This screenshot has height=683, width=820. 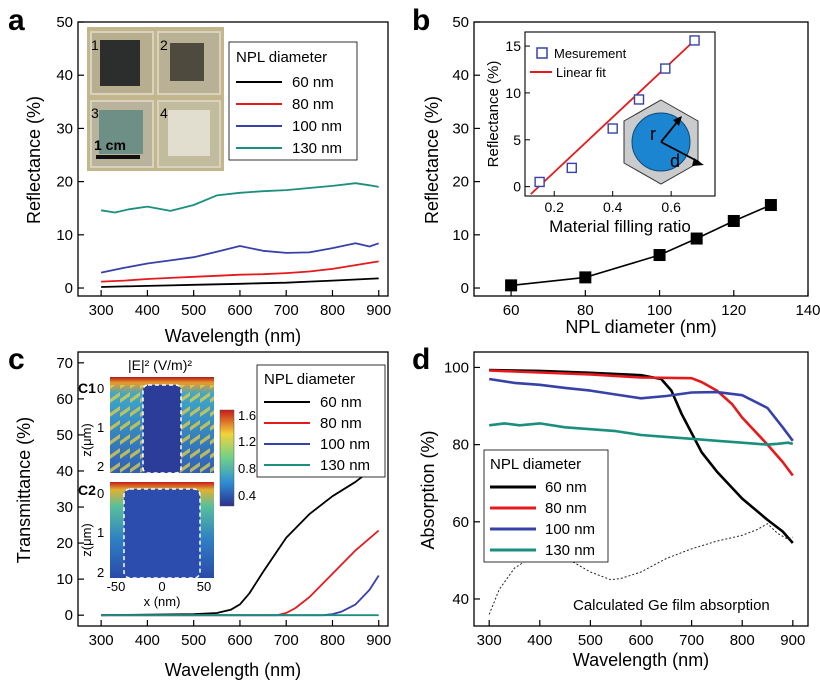 I want to click on a-y-tick-label: 40, so click(x=64, y=75).